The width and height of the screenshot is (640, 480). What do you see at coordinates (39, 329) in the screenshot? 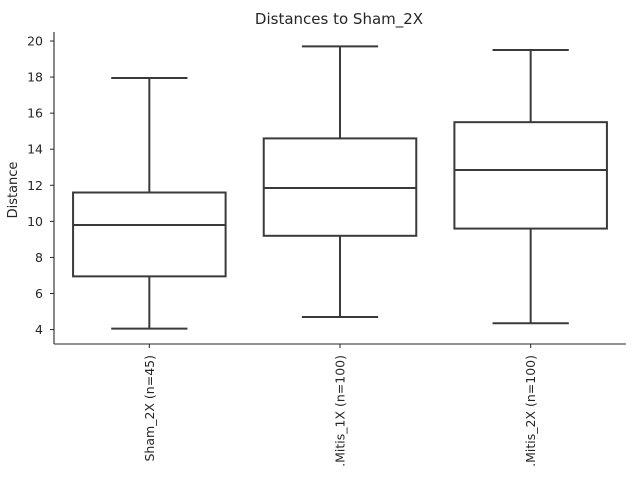
I see `y-tick-label: 4` at bounding box center [39, 329].